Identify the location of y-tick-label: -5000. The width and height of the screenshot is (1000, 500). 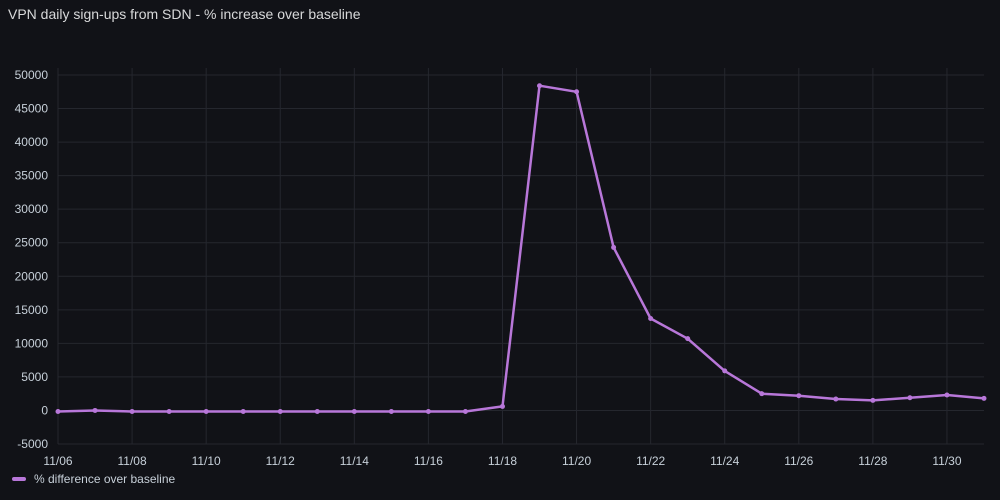
(32, 444).